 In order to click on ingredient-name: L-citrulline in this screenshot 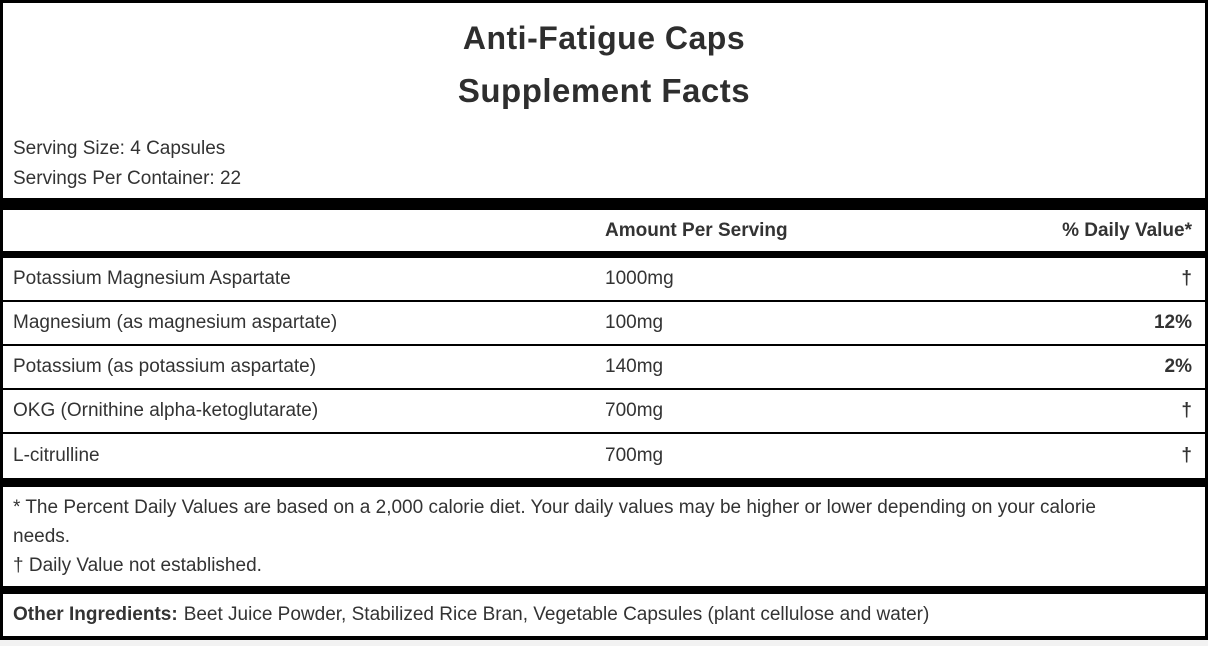, I will do `click(56, 455)`.